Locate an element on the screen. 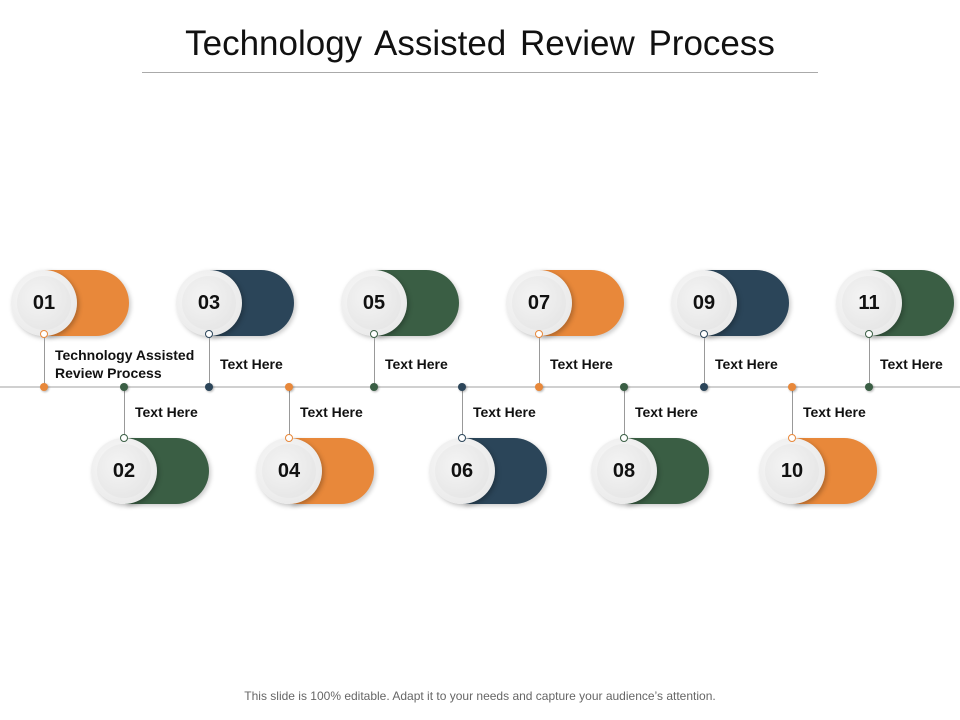 Image resolution: width=960 pixels, height=720 pixels. step-number: 09 is located at coordinates (704, 303).